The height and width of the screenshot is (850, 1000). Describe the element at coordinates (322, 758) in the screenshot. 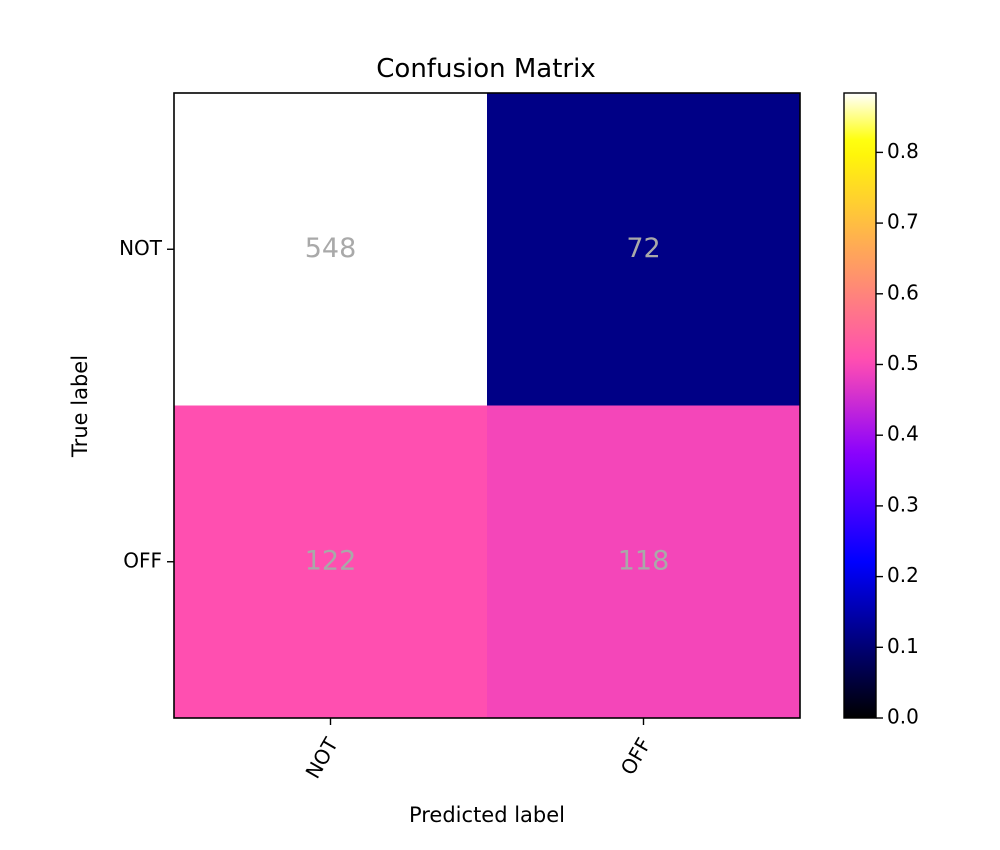

I see `x-tick-label: NOT` at that location.